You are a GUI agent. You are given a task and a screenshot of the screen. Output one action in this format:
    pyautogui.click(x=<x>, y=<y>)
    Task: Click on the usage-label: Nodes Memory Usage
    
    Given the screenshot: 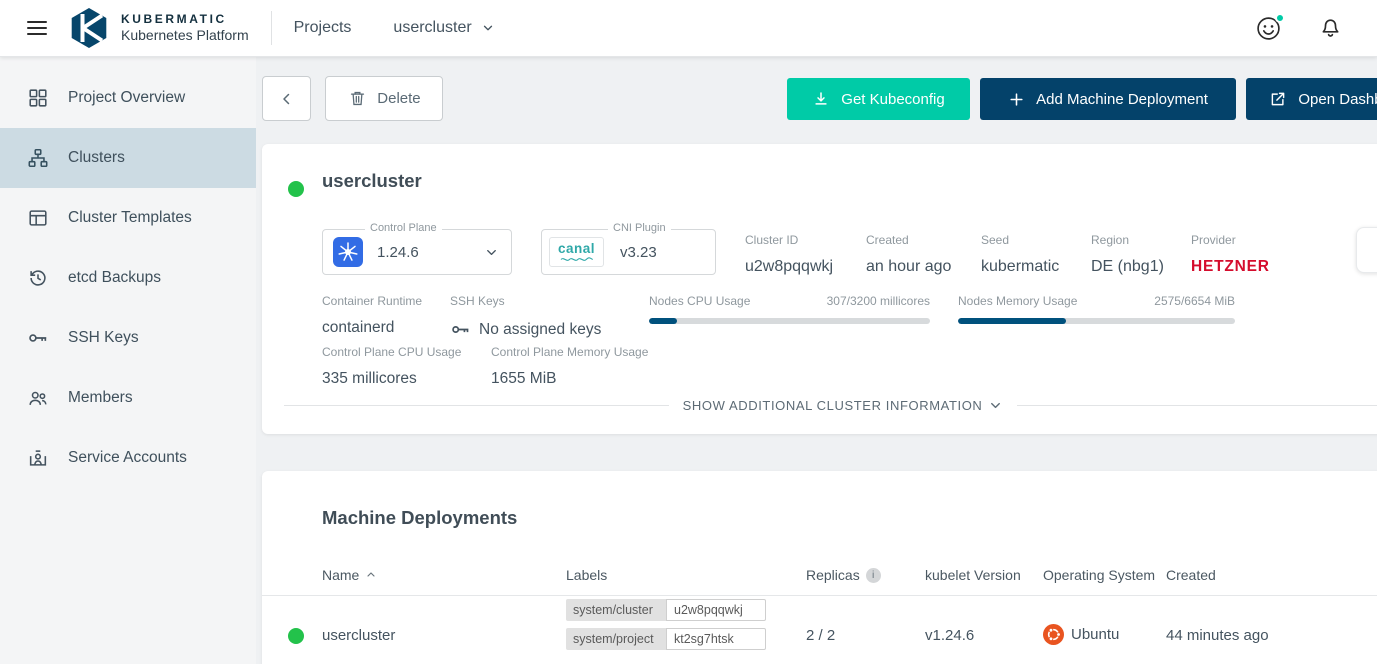 What is the action you would take?
    pyautogui.click(x=1018, y=301)
    